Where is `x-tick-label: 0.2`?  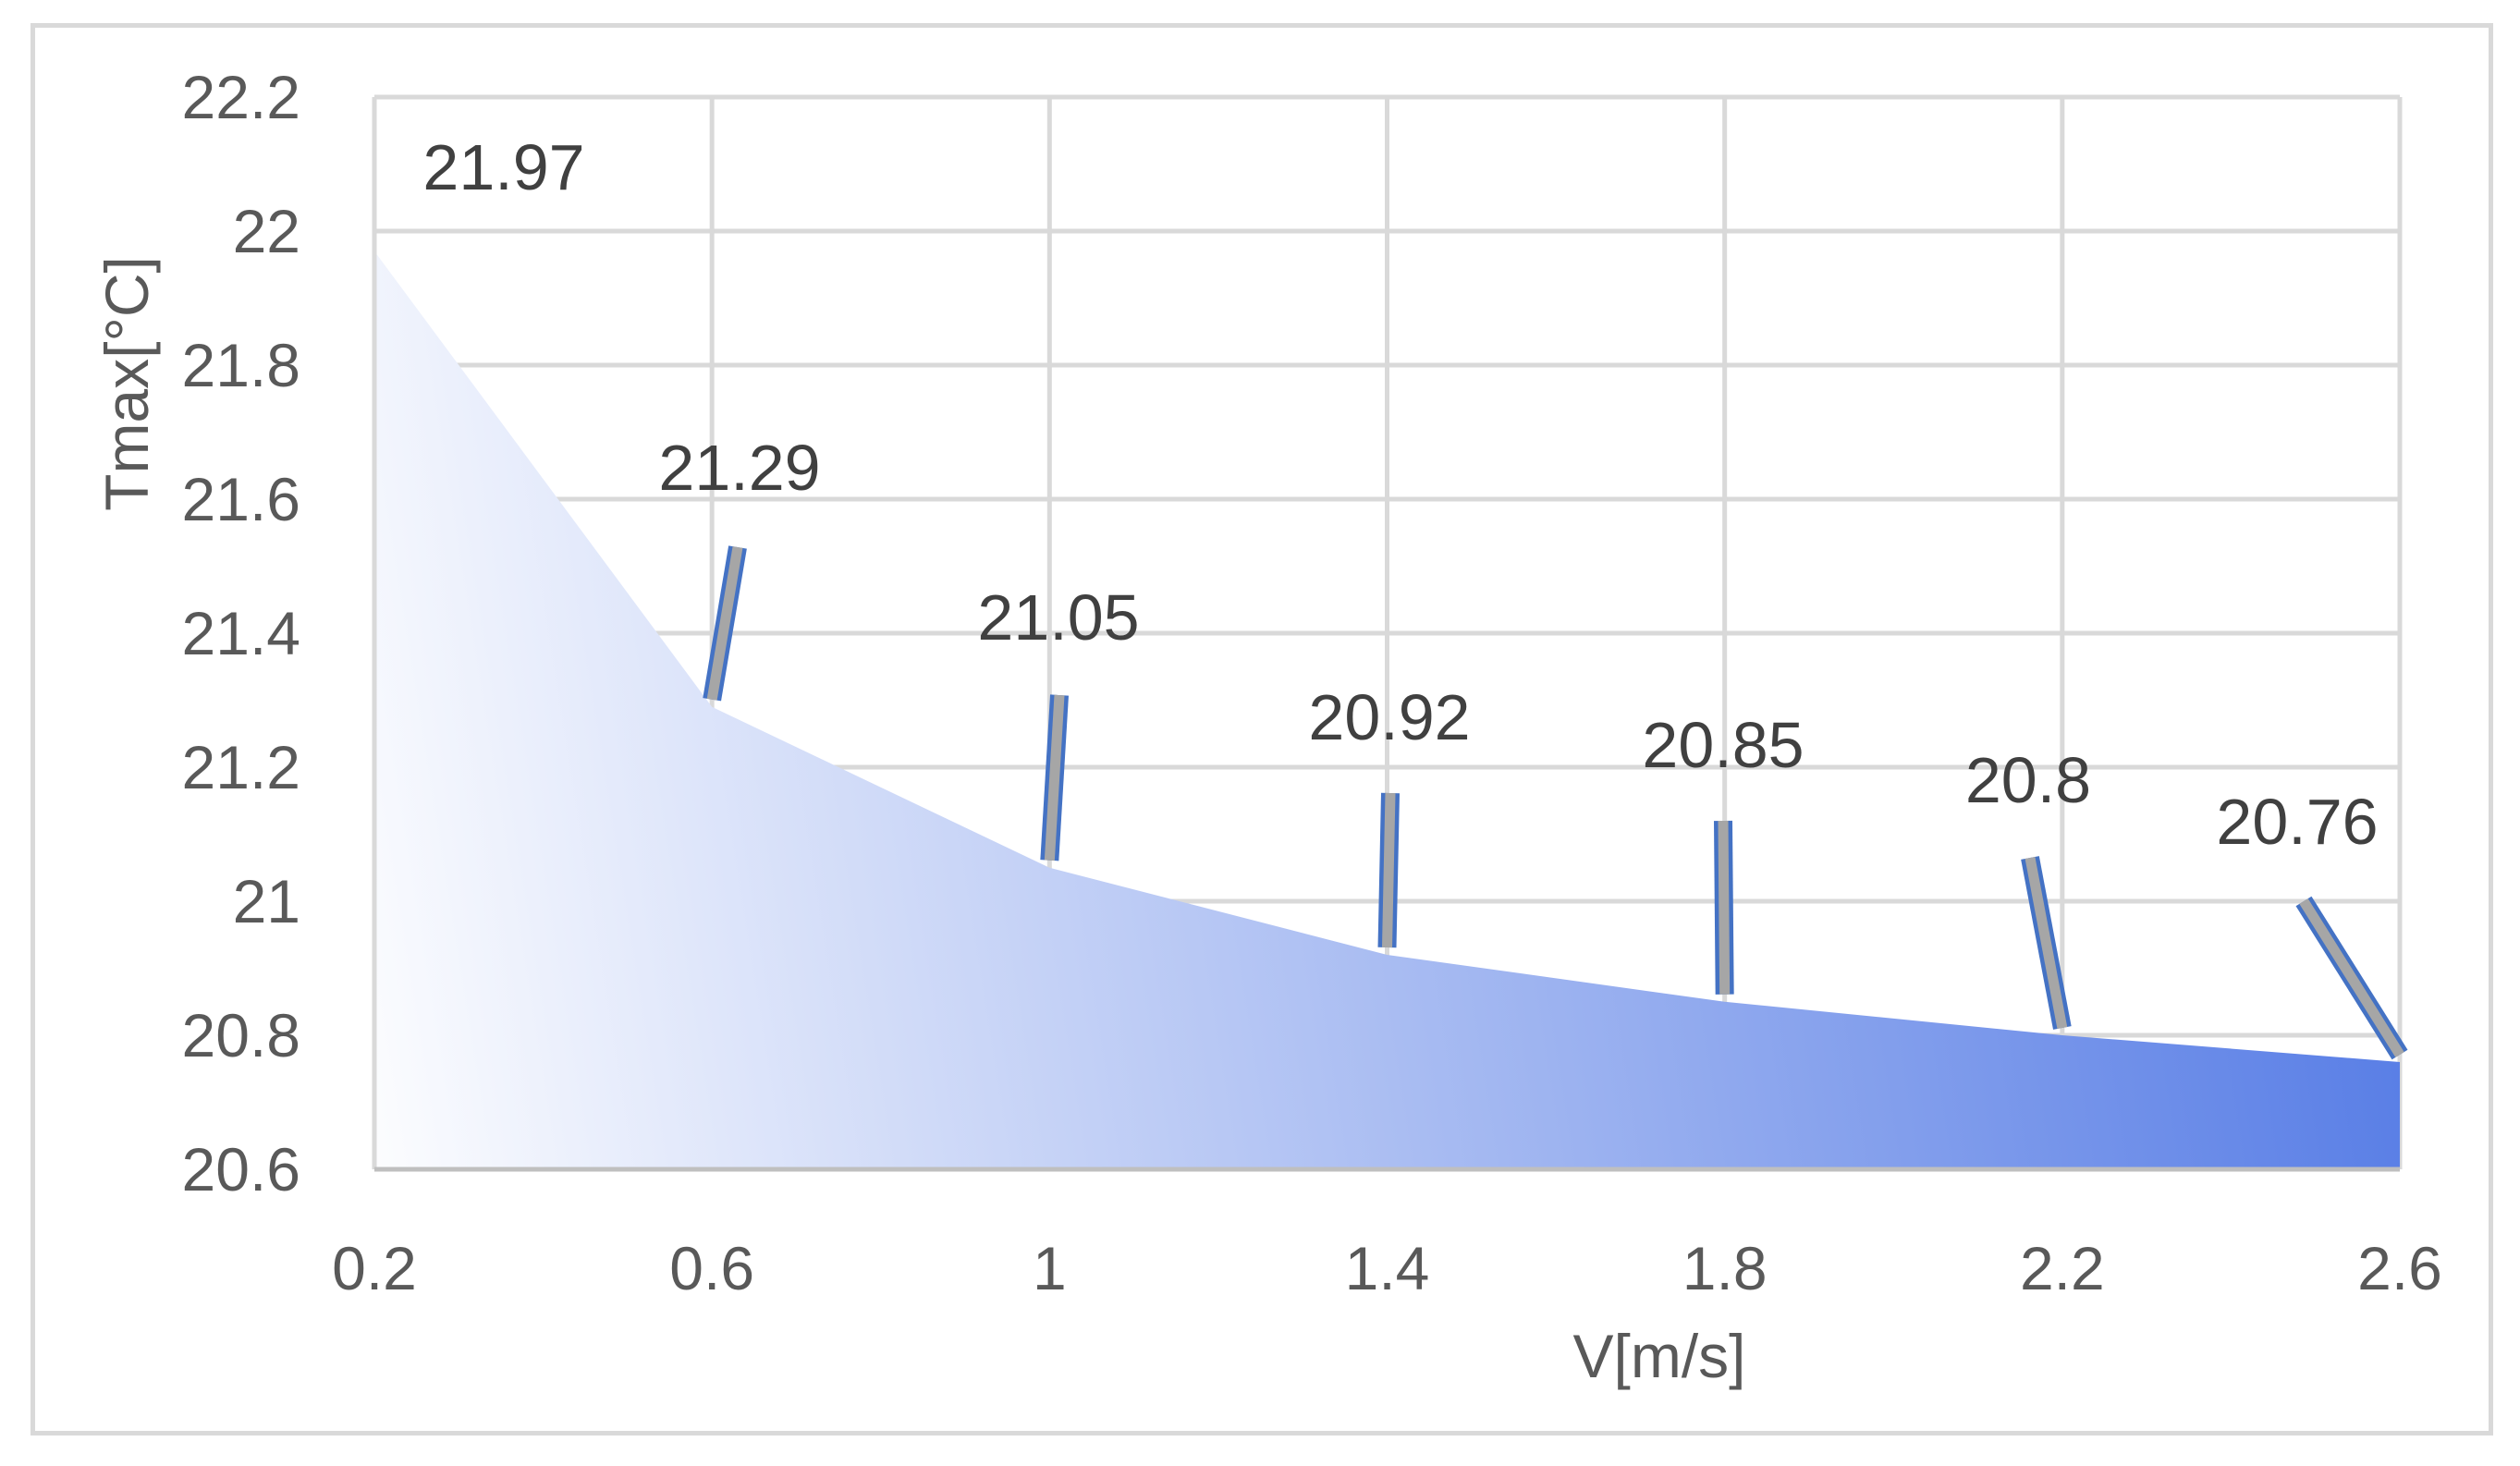
x-tick-label: 0.2 is located at coordinates (374, 1268).